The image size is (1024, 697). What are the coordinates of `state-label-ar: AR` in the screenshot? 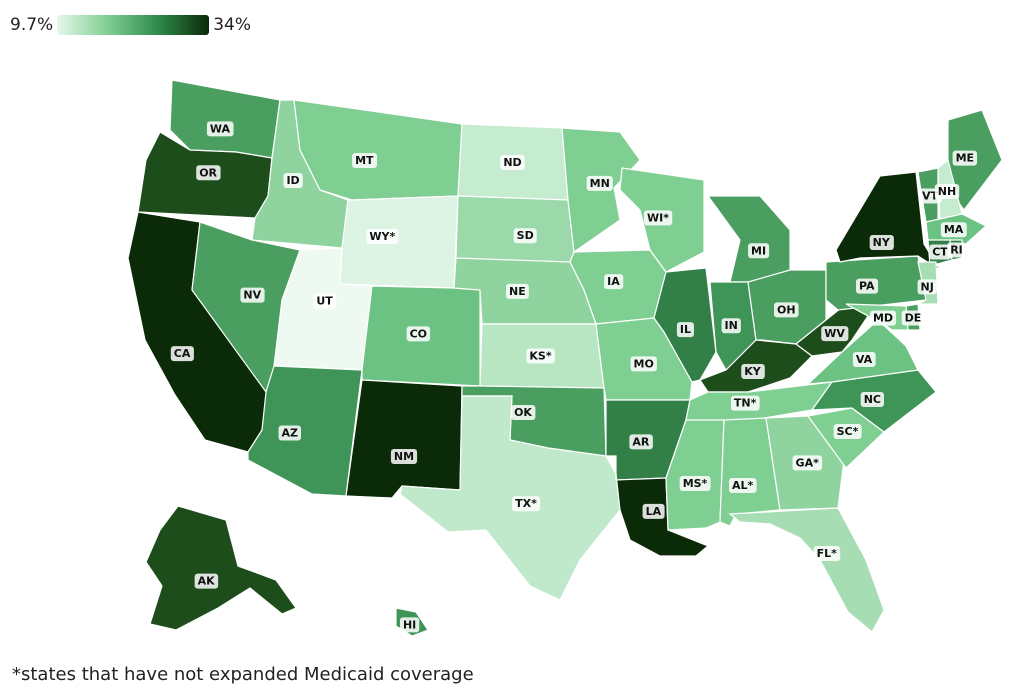 It's located at (641, 441).